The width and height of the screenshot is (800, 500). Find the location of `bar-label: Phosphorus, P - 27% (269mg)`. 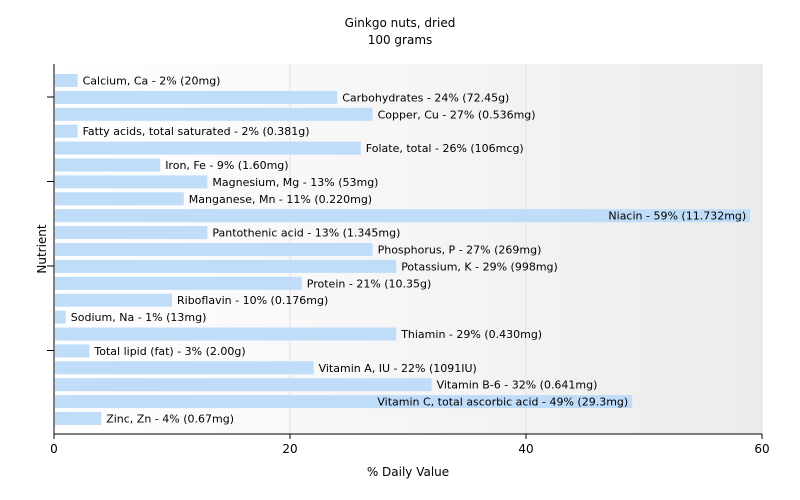

bar-label: Phosphorus, P - 27% (269mg) is located at coordinates (460, 250).